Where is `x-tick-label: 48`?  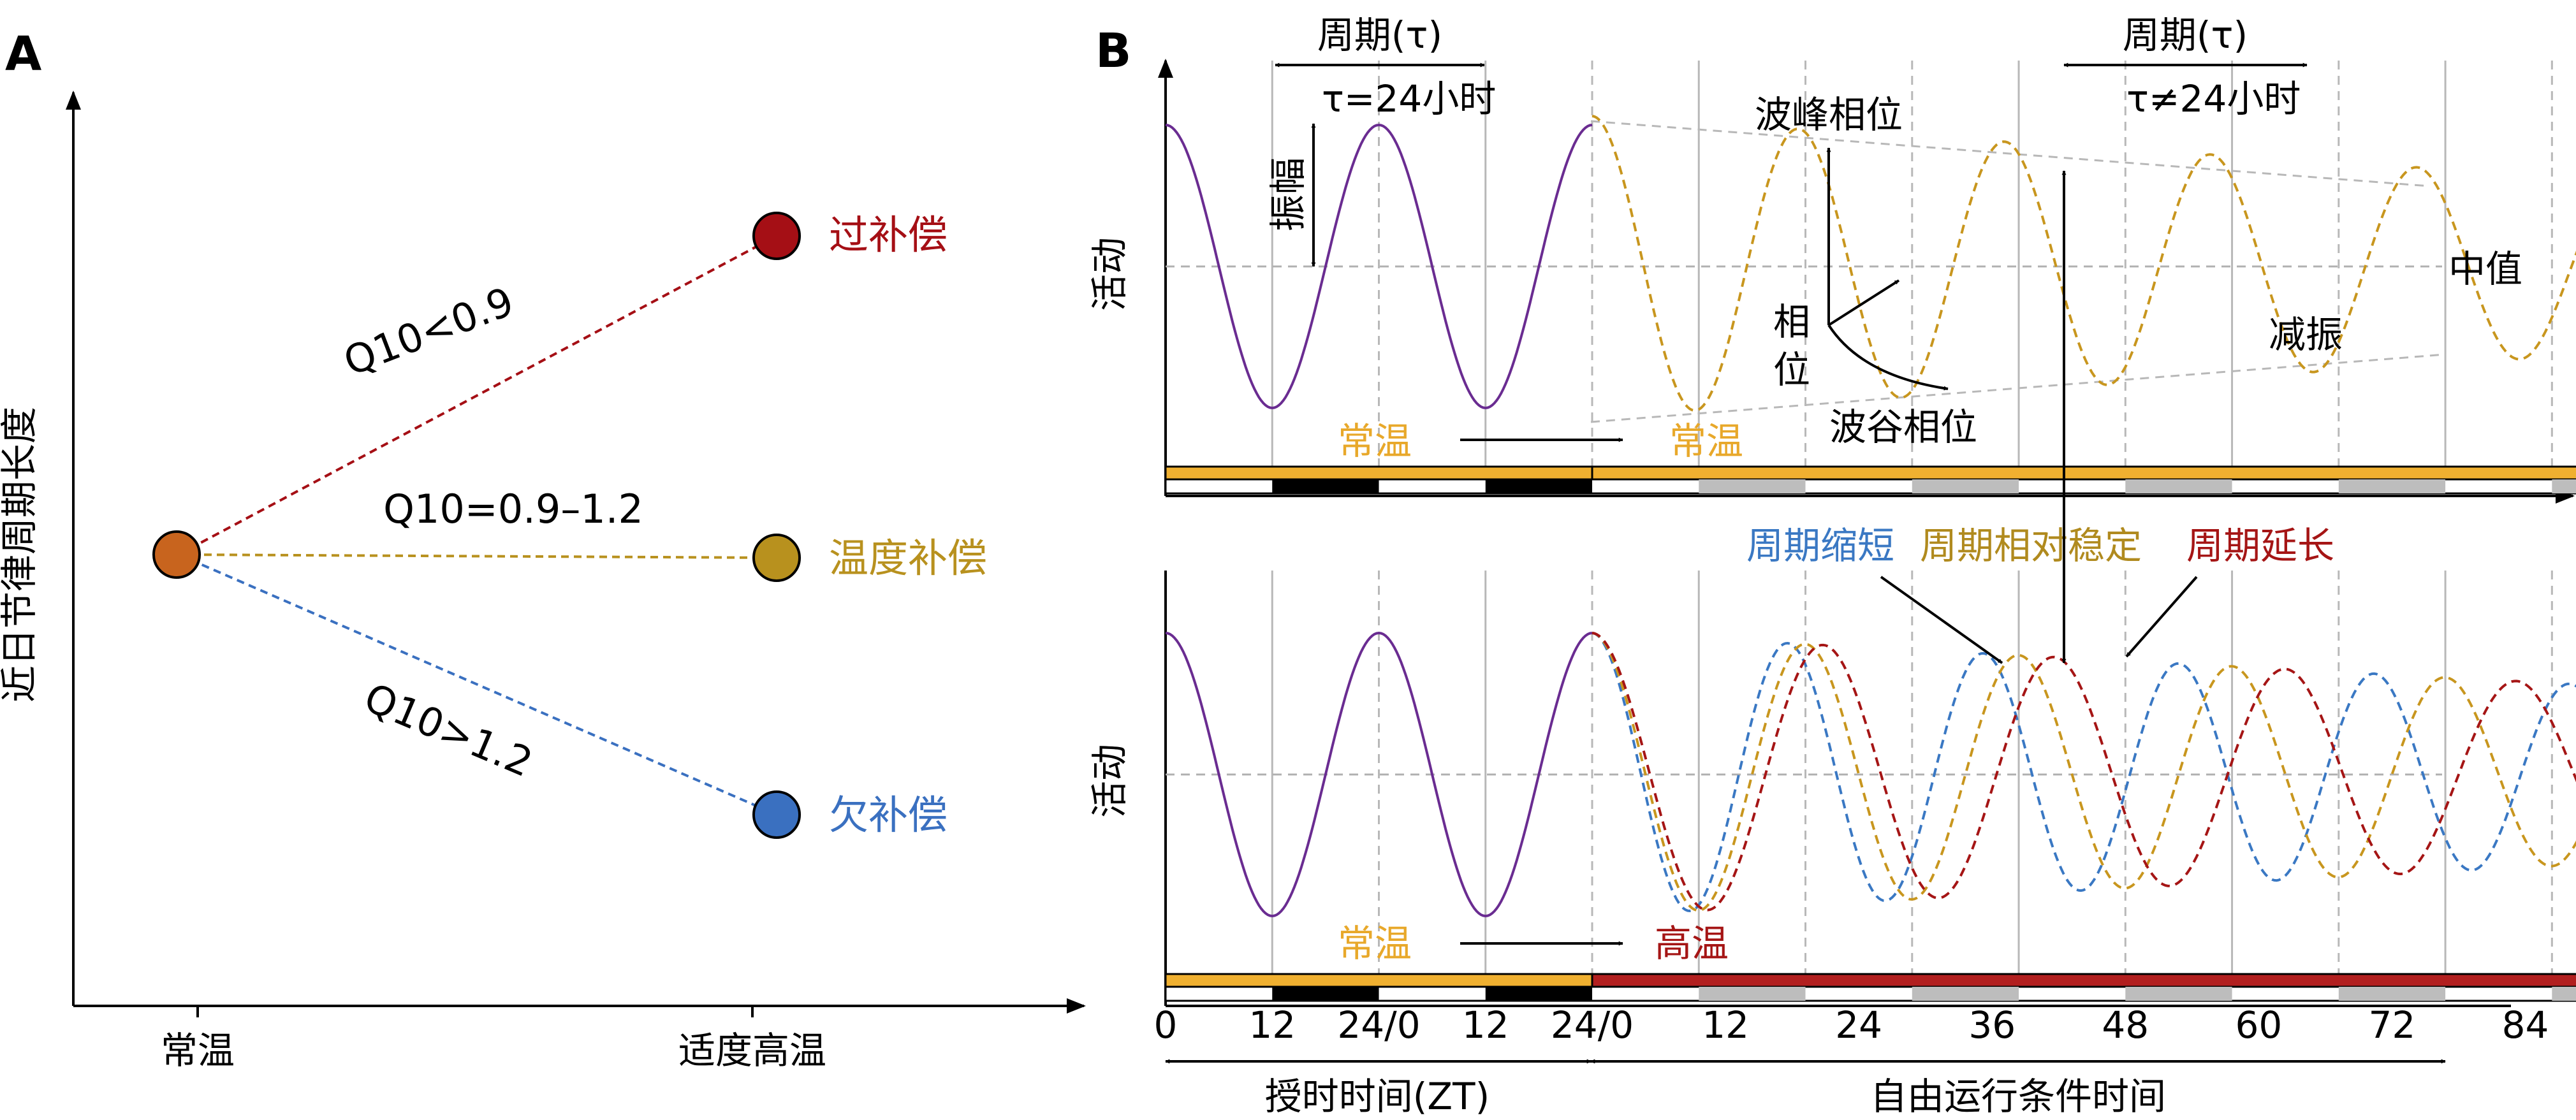
x-tick-label: 48 is located at coordinates (2125, 1025).